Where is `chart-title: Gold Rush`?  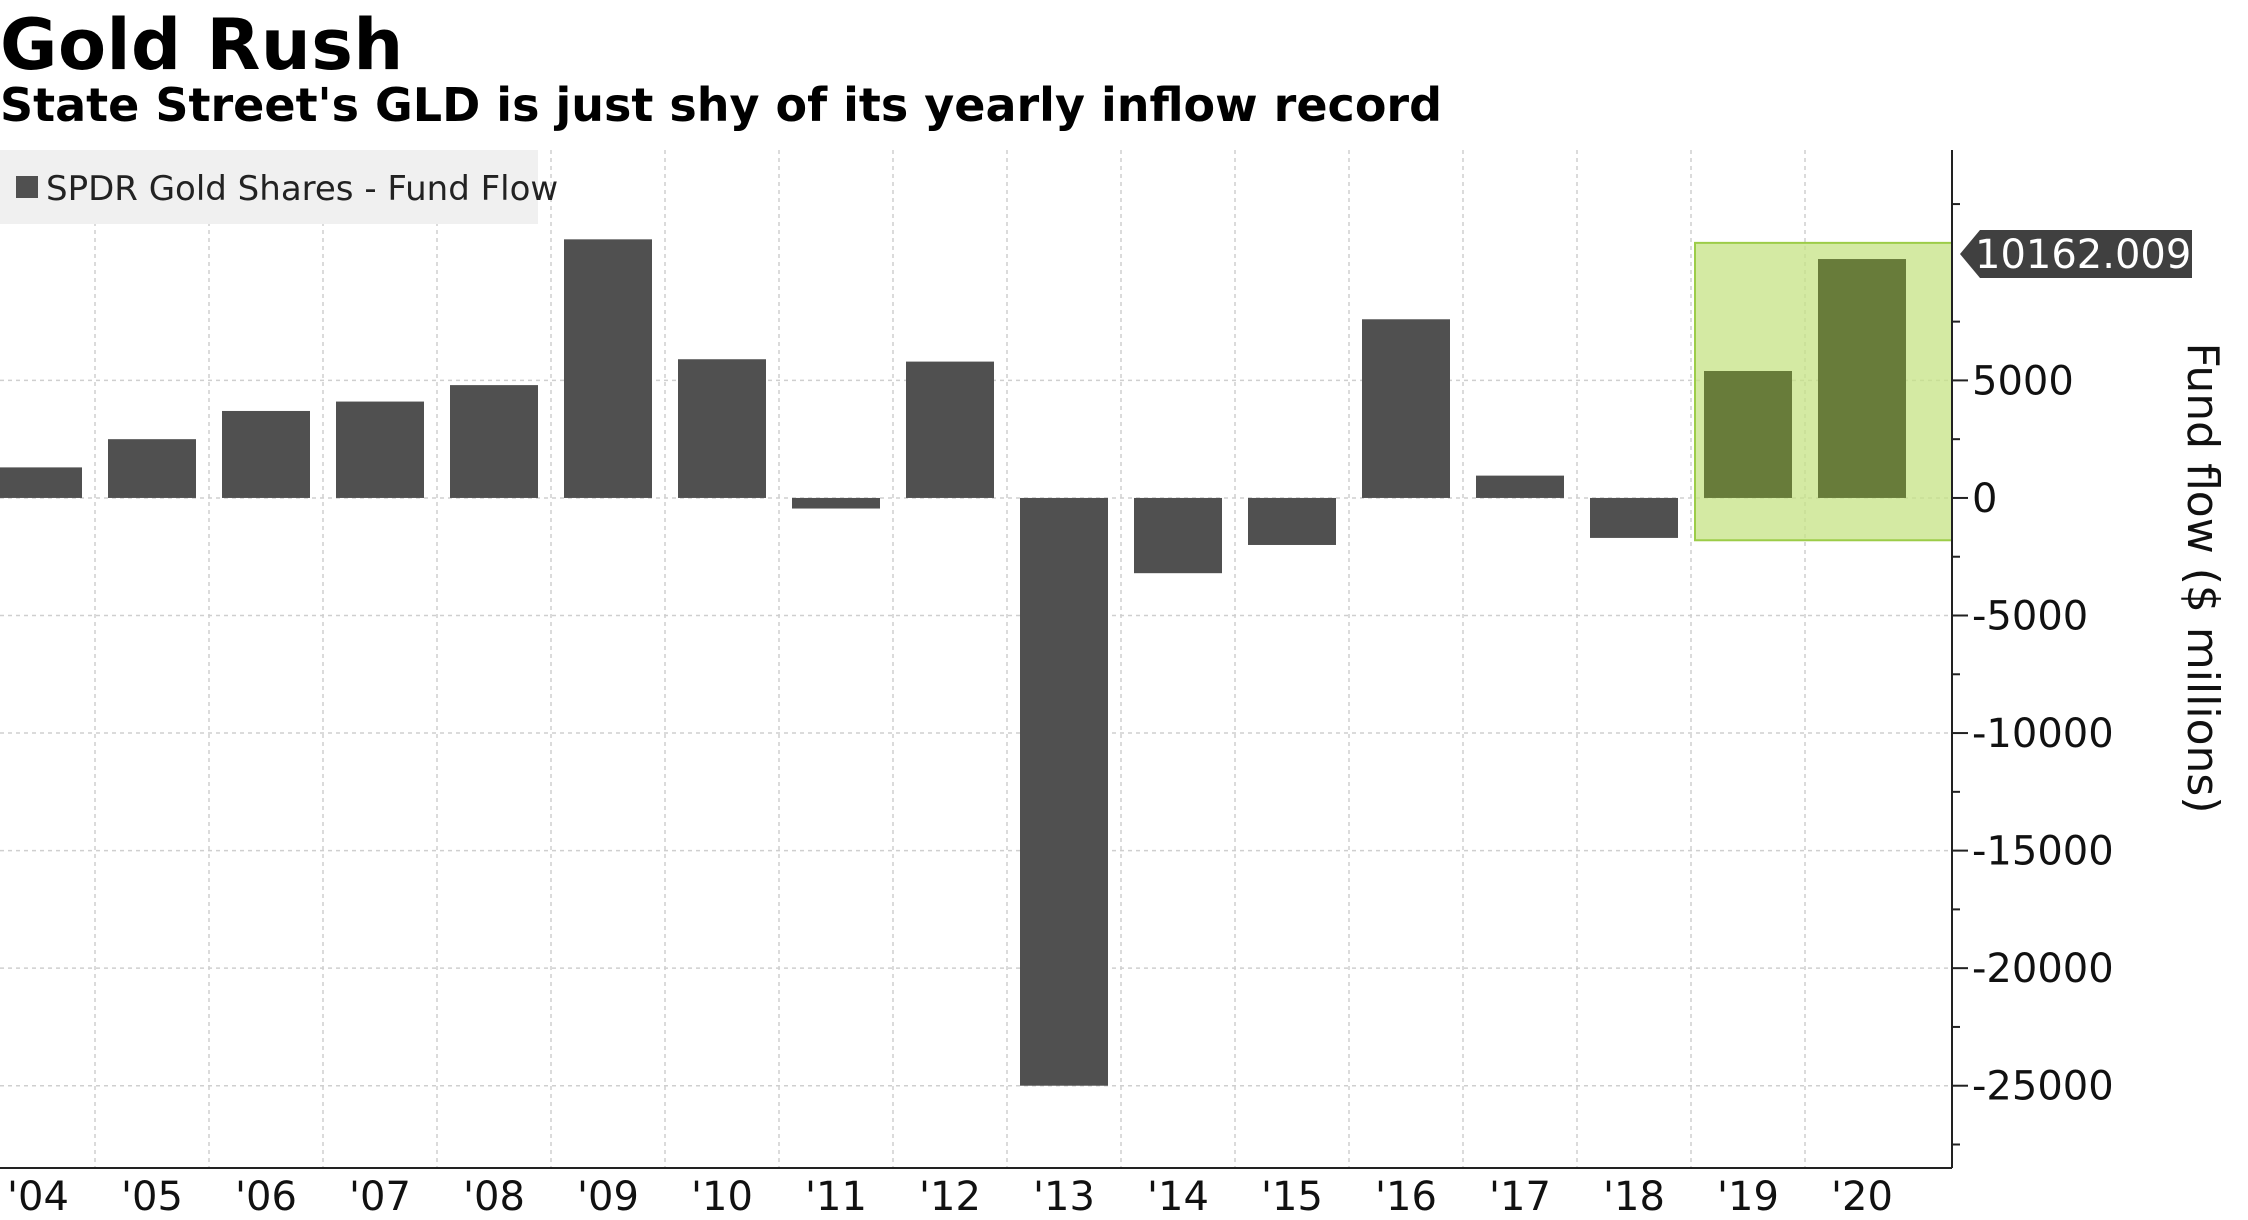 chart-title: Gold Rush is located at coordinates (202, 45).